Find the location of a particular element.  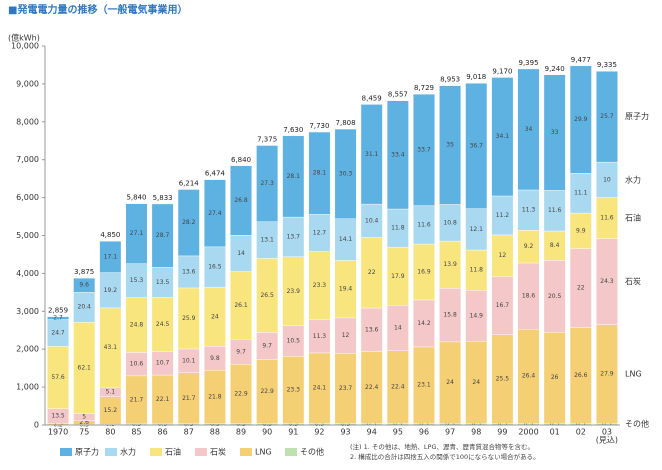

segment-label: 11.6 is located at coordinates (555, 210).